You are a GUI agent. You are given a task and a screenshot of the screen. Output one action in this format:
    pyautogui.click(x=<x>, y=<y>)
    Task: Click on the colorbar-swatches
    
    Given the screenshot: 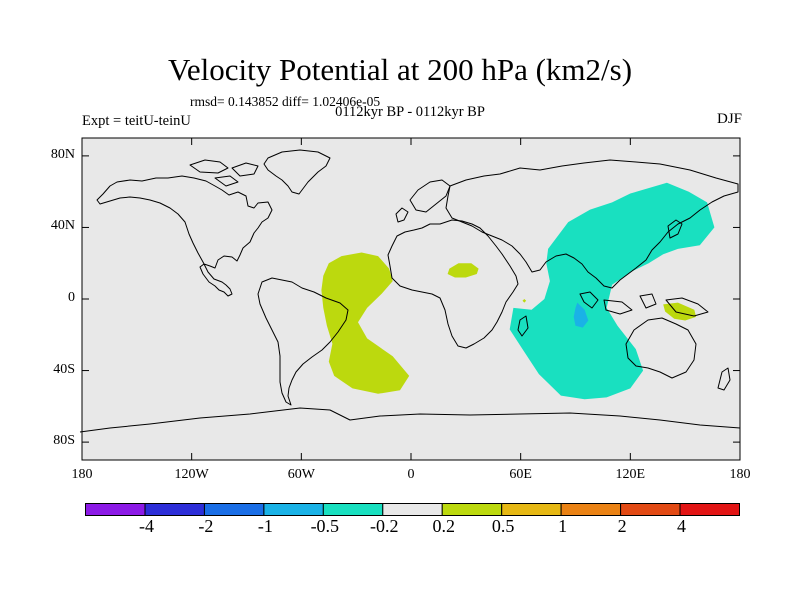 What is the action you would take?
    pyautogui.click(x=412, y=509)
    